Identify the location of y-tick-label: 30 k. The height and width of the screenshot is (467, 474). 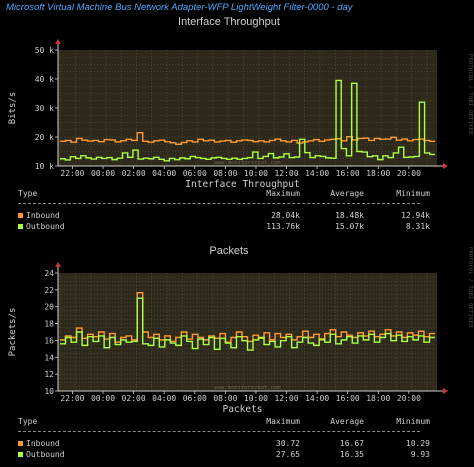
(44, 108).